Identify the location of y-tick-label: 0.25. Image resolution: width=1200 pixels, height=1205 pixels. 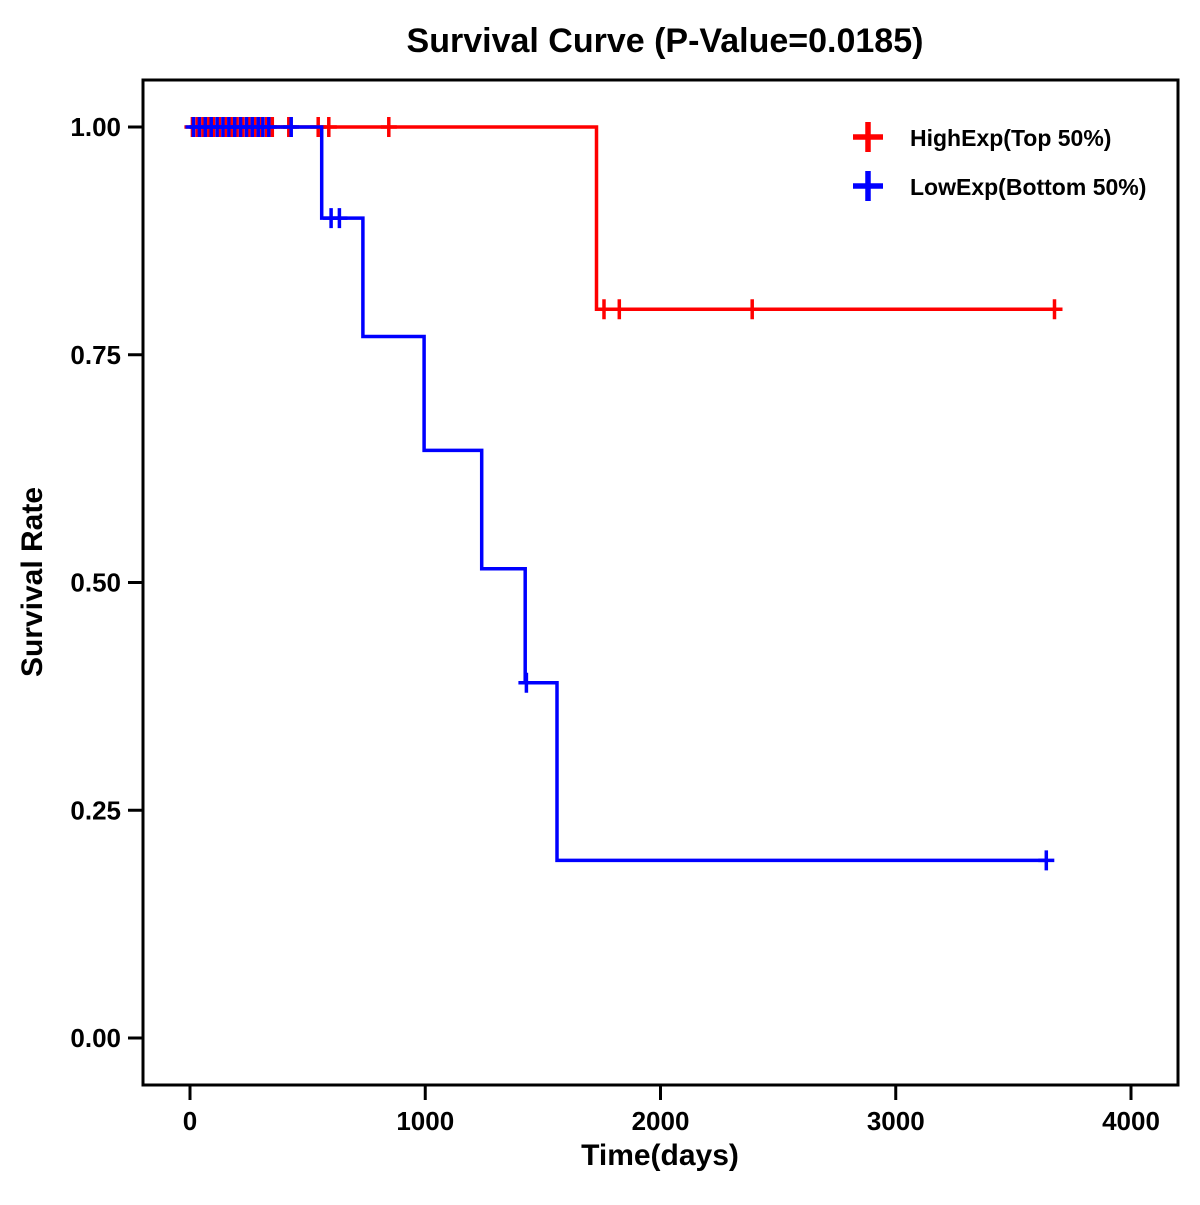
(95, 810).